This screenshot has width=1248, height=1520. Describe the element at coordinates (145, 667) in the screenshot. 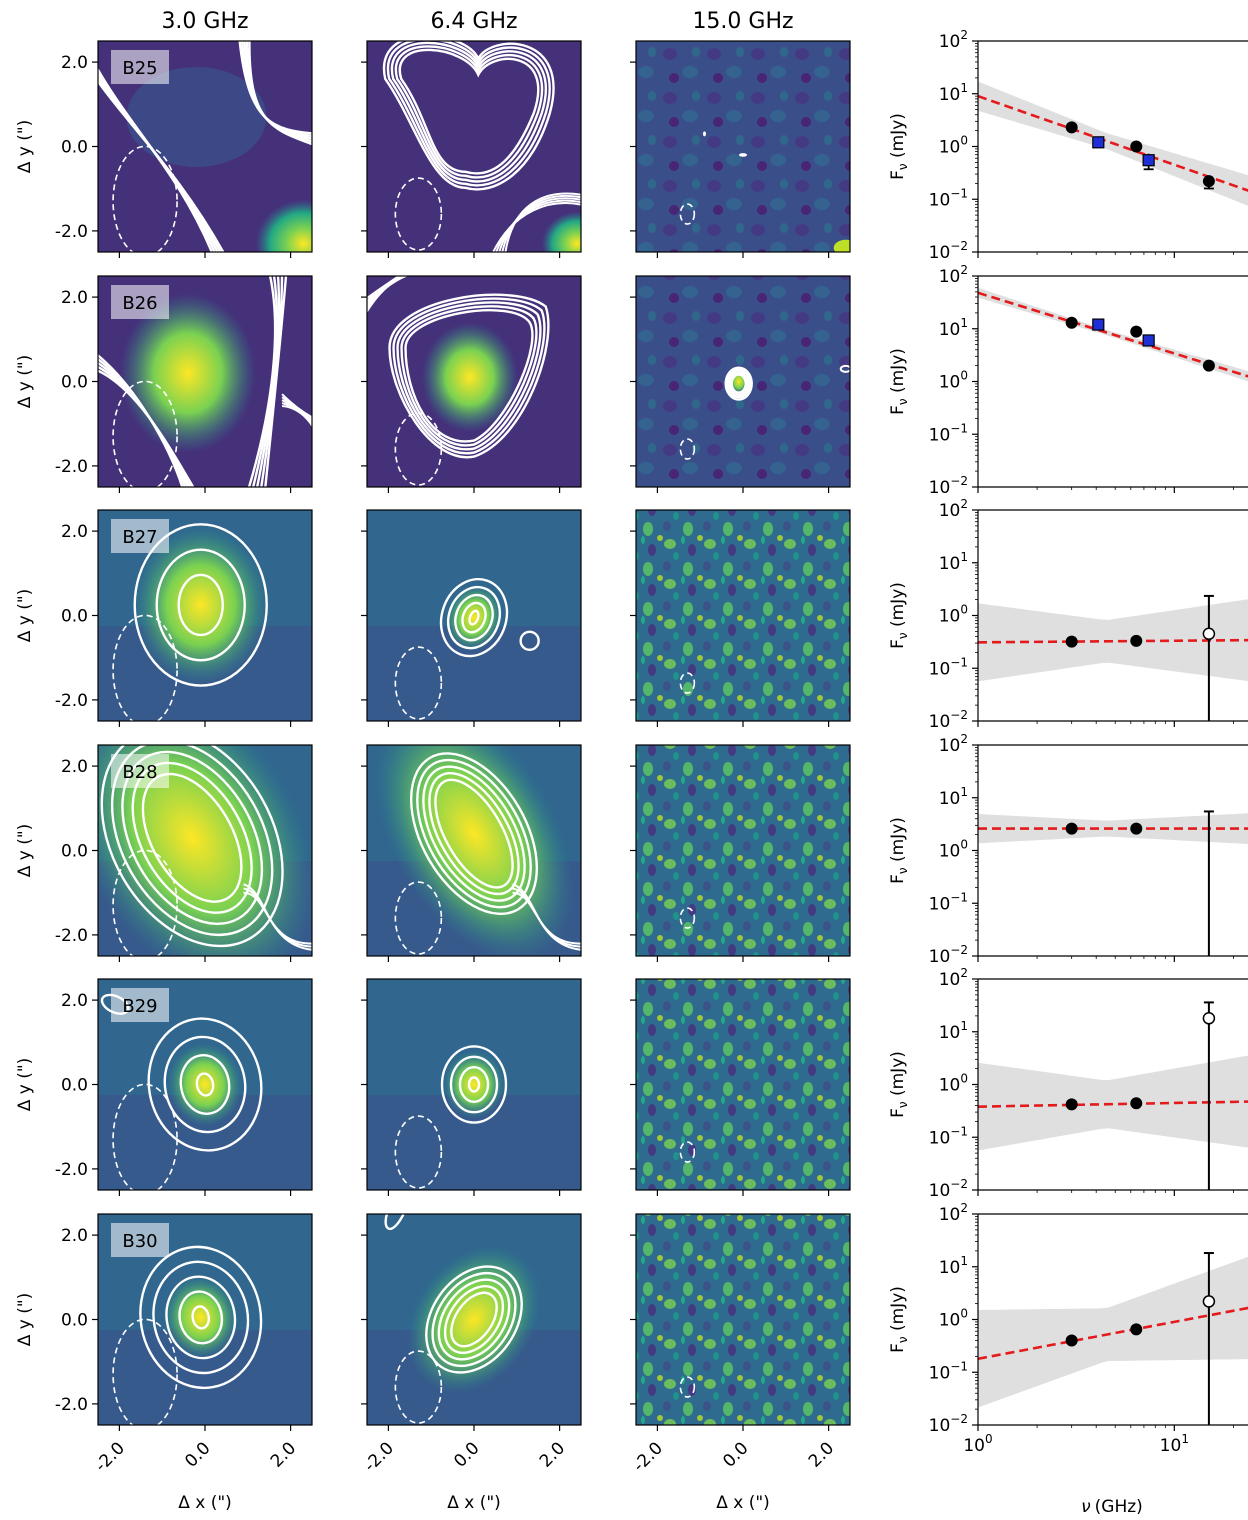

I see `beam-ellipse-r2-c0` at that location.